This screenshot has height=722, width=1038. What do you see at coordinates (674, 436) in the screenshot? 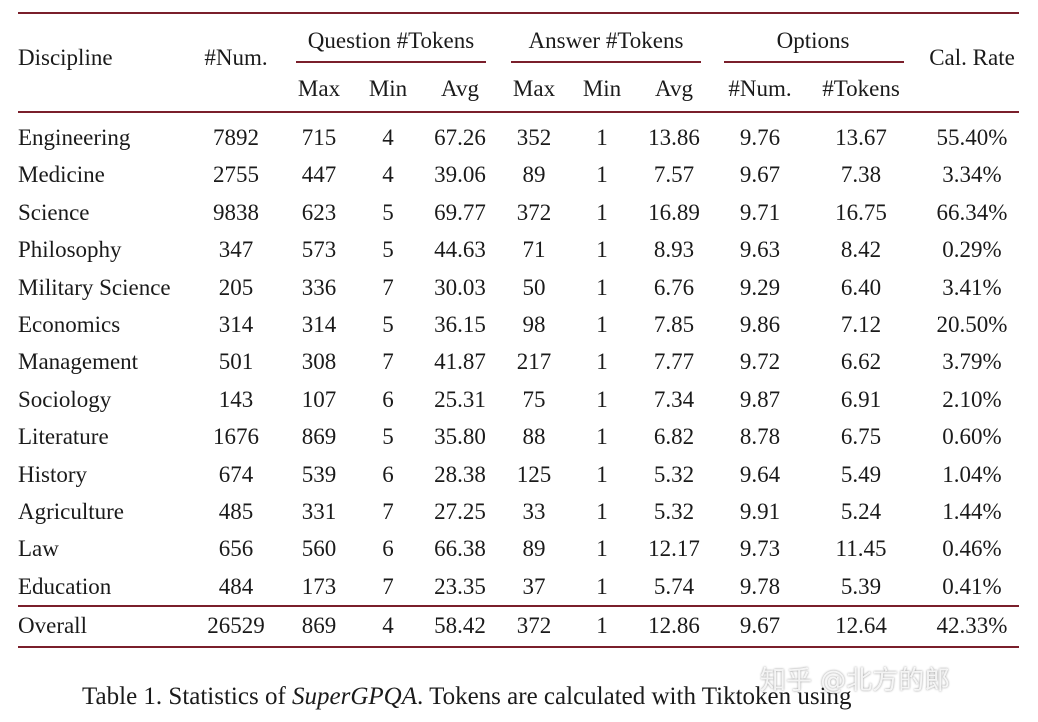
I see `cell-answer-avg: 6.82` at bounding box center [674, 436].